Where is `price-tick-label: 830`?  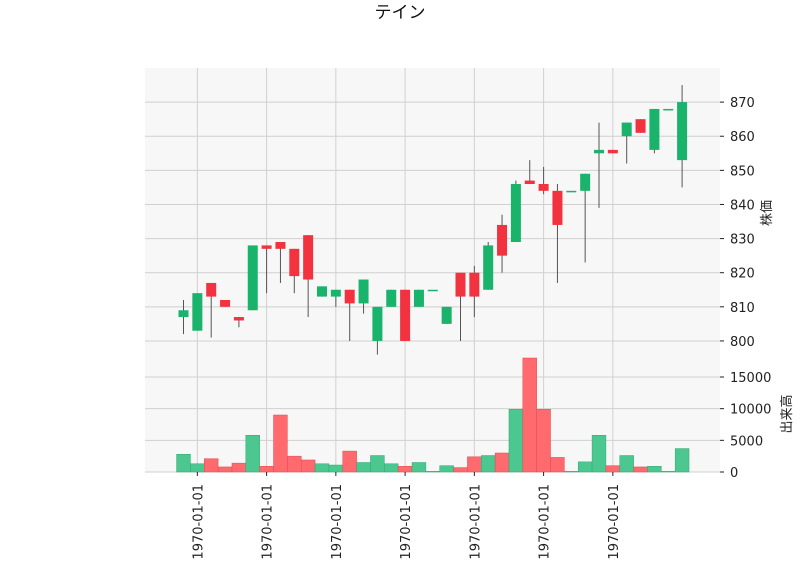 price-tick-label: 830 is located at coordinates (742, 240).